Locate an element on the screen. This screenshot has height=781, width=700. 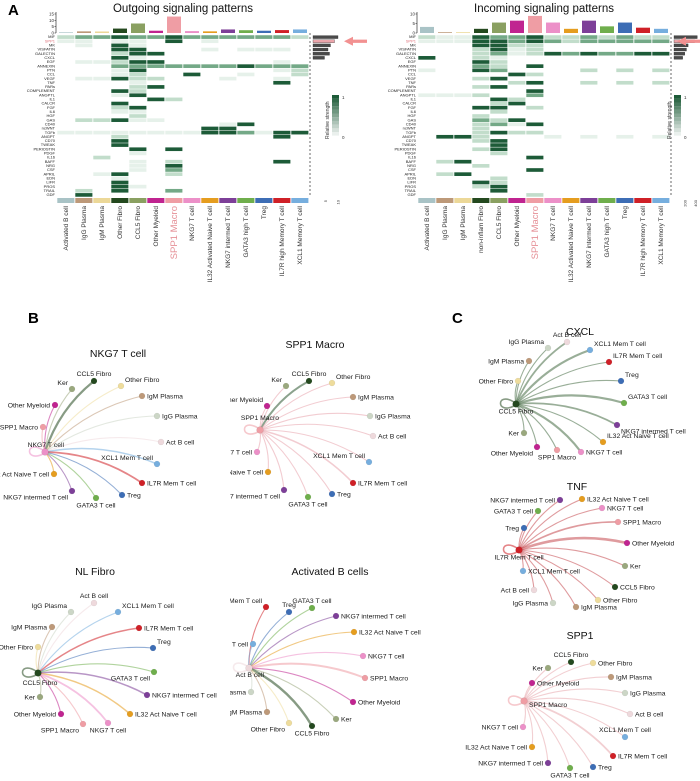
pathway-row-label: ncWNT is located at coordinates (410, 128).